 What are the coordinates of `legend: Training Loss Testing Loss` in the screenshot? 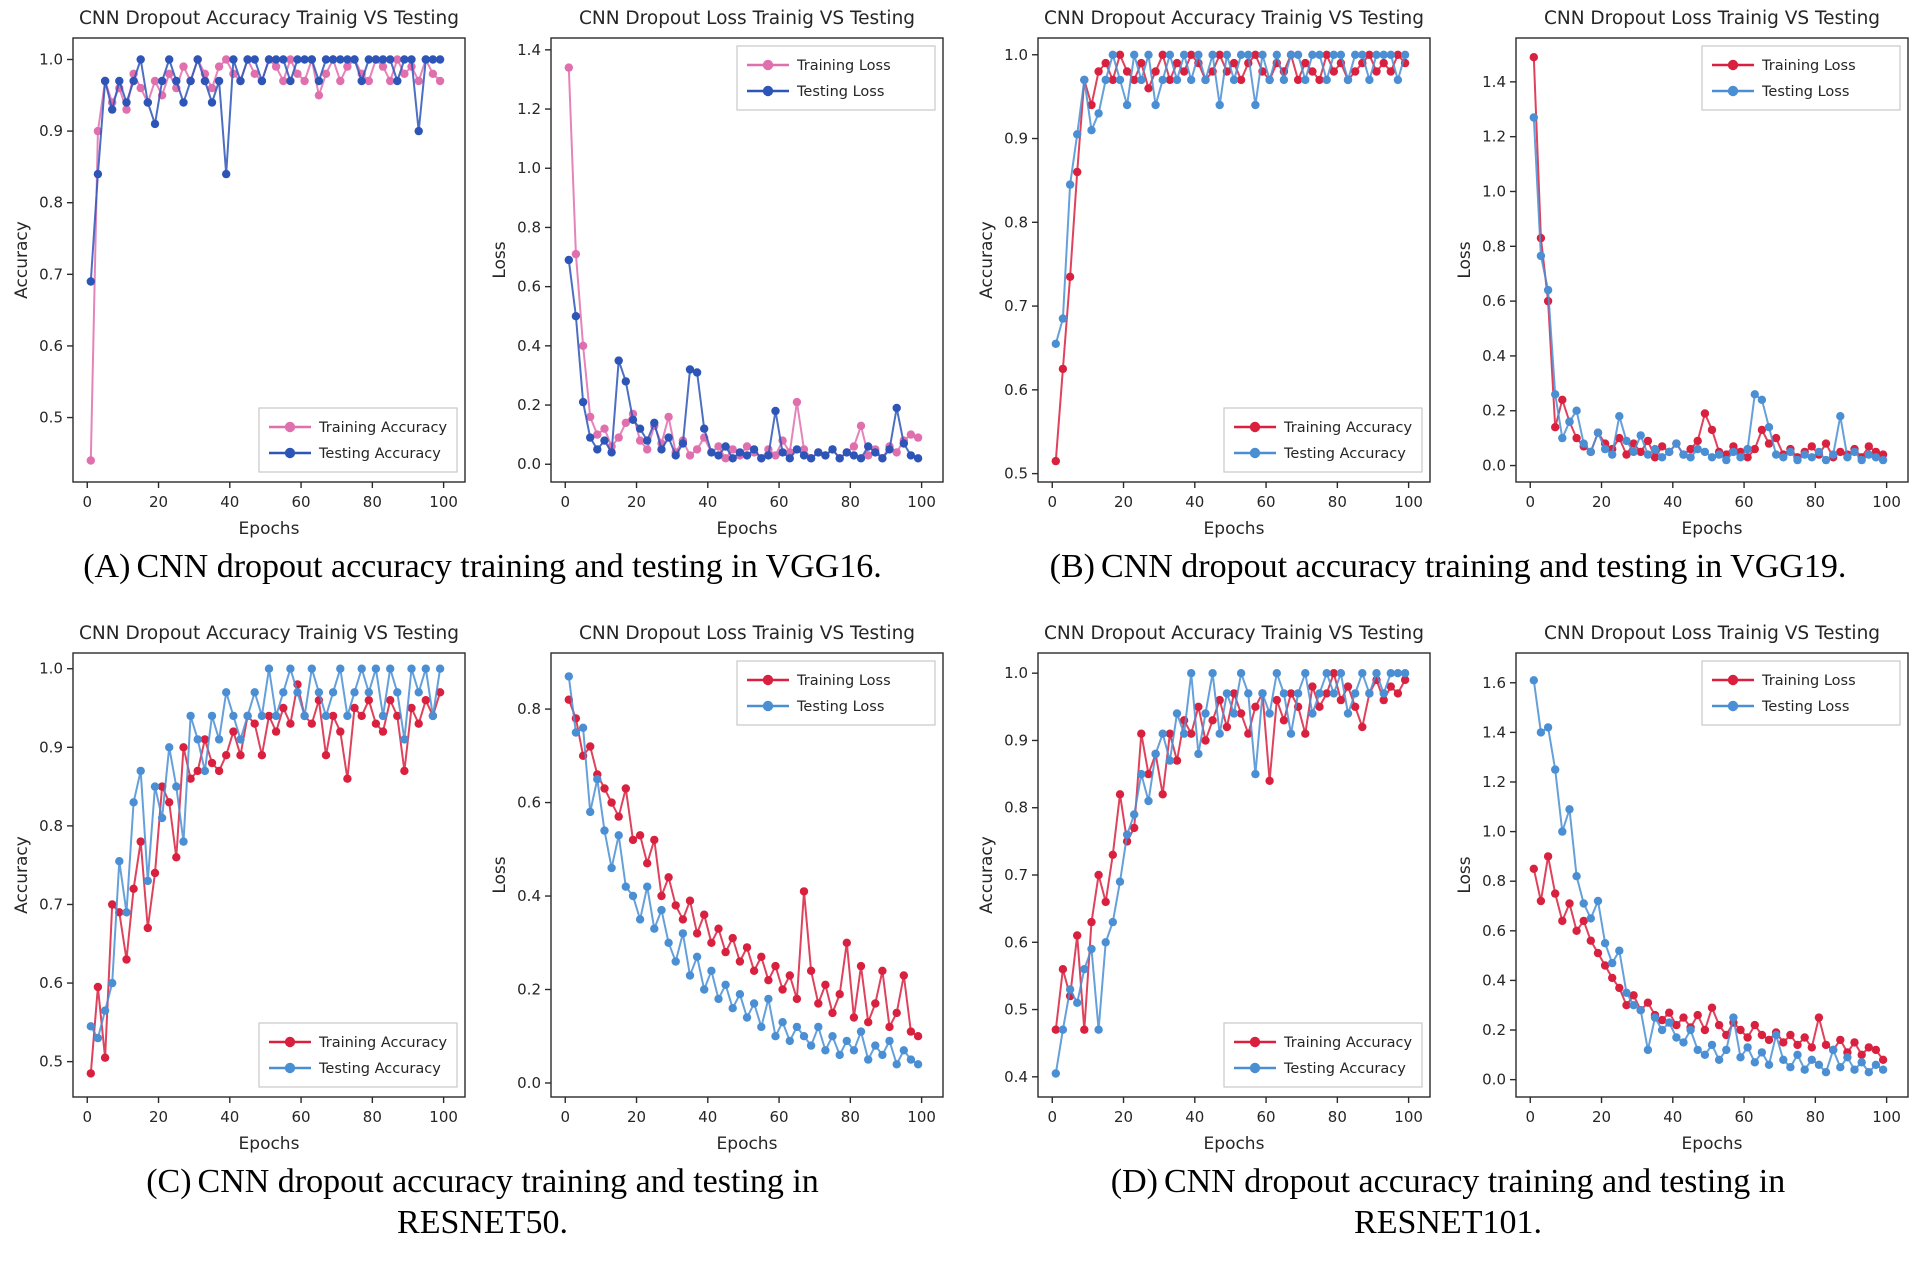 It's located at (835, 693).